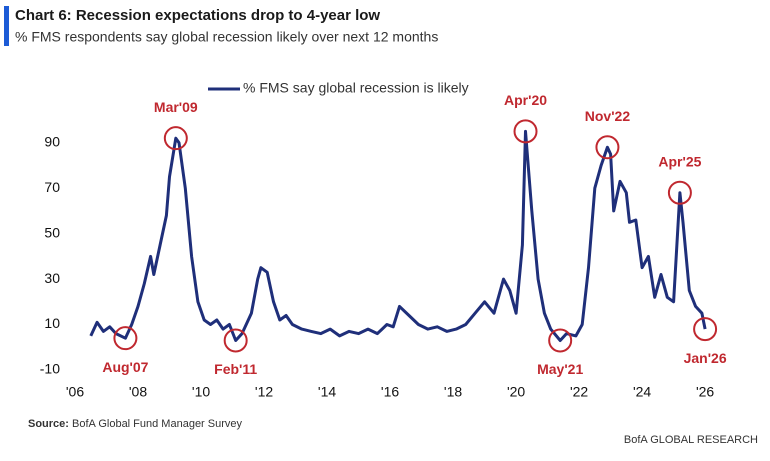 The image size is (770, 461). Describe the element at coordinates (6, 26) in the screenshot. I see `title-bar` at that location.